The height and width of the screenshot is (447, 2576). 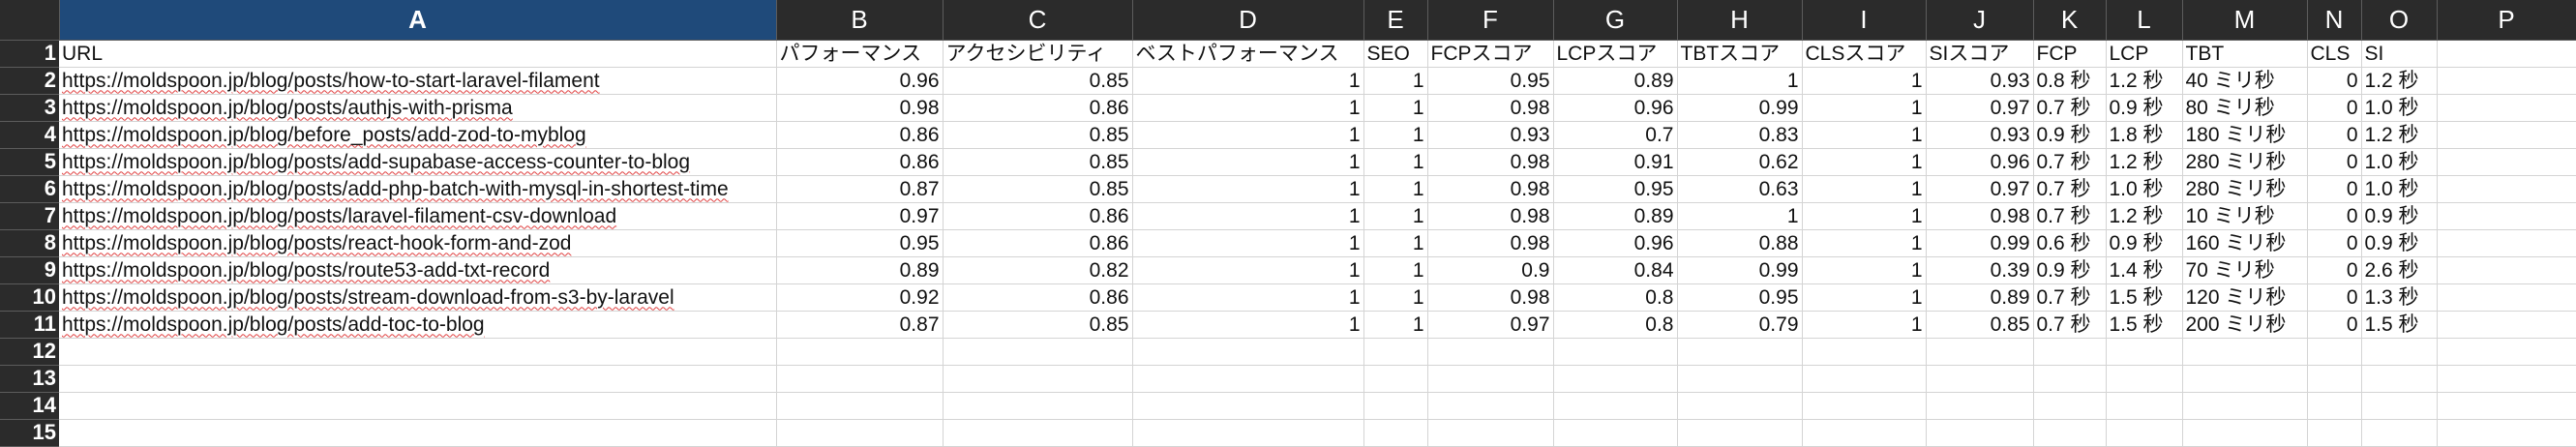 What do you see at coordinates (2506, 189) in the screenshot?
I see `cell-p6` at bounding box center [2506, 189].